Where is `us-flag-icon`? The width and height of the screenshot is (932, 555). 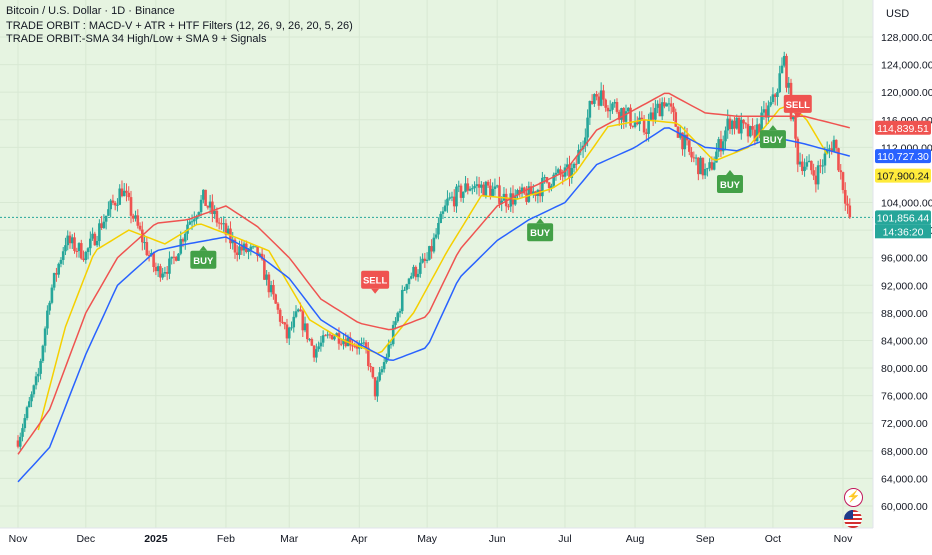 us-flag-icon is located at coordinates (853, 519).